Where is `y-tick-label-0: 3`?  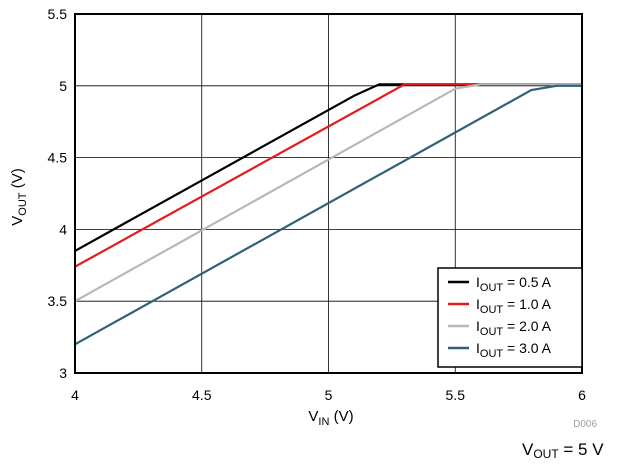
y-tick-label-0: 3 is located at coordinates (63, 373).